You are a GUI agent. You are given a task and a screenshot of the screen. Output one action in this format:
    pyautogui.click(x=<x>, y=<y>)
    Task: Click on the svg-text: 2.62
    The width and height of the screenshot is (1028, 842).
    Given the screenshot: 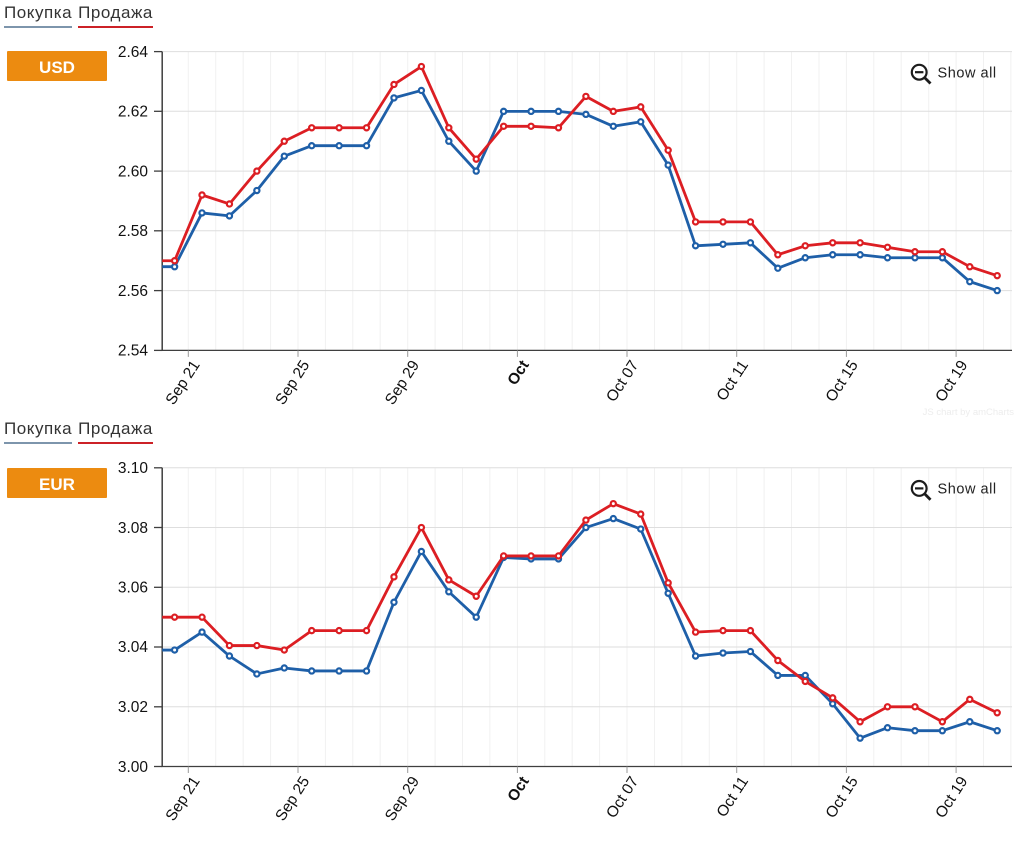 What is the action you would take?
    pyautogui.click(x=133, y=112)
    